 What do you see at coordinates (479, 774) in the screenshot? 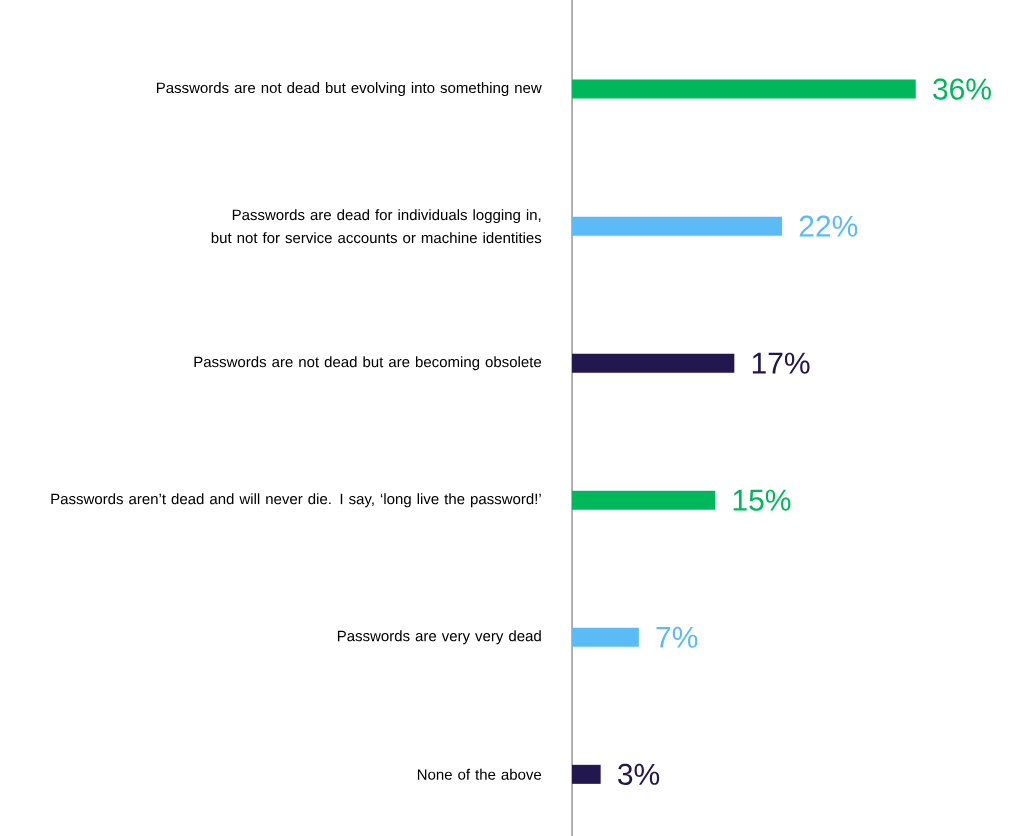
I see `y-tick-label: None of the above` at bounding box center [479, 774].